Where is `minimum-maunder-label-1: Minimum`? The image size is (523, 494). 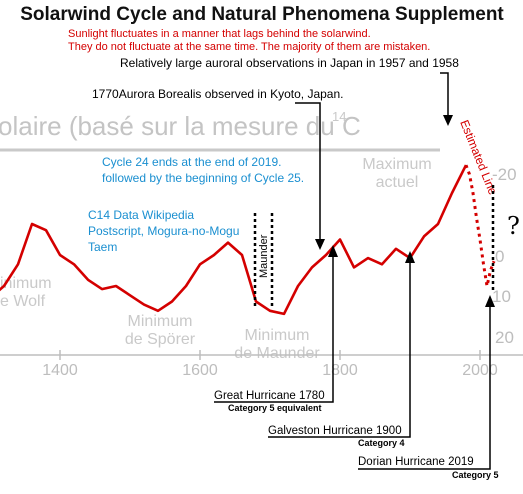 minimum-maunder-label-1: Minimum is located at coordinates (277, 335).